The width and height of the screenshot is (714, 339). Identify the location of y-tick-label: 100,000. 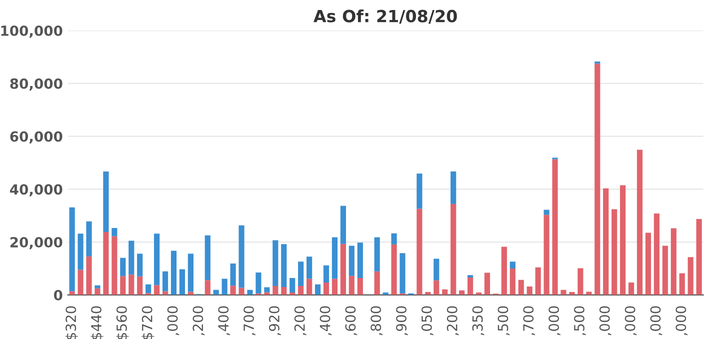
(31, 31).